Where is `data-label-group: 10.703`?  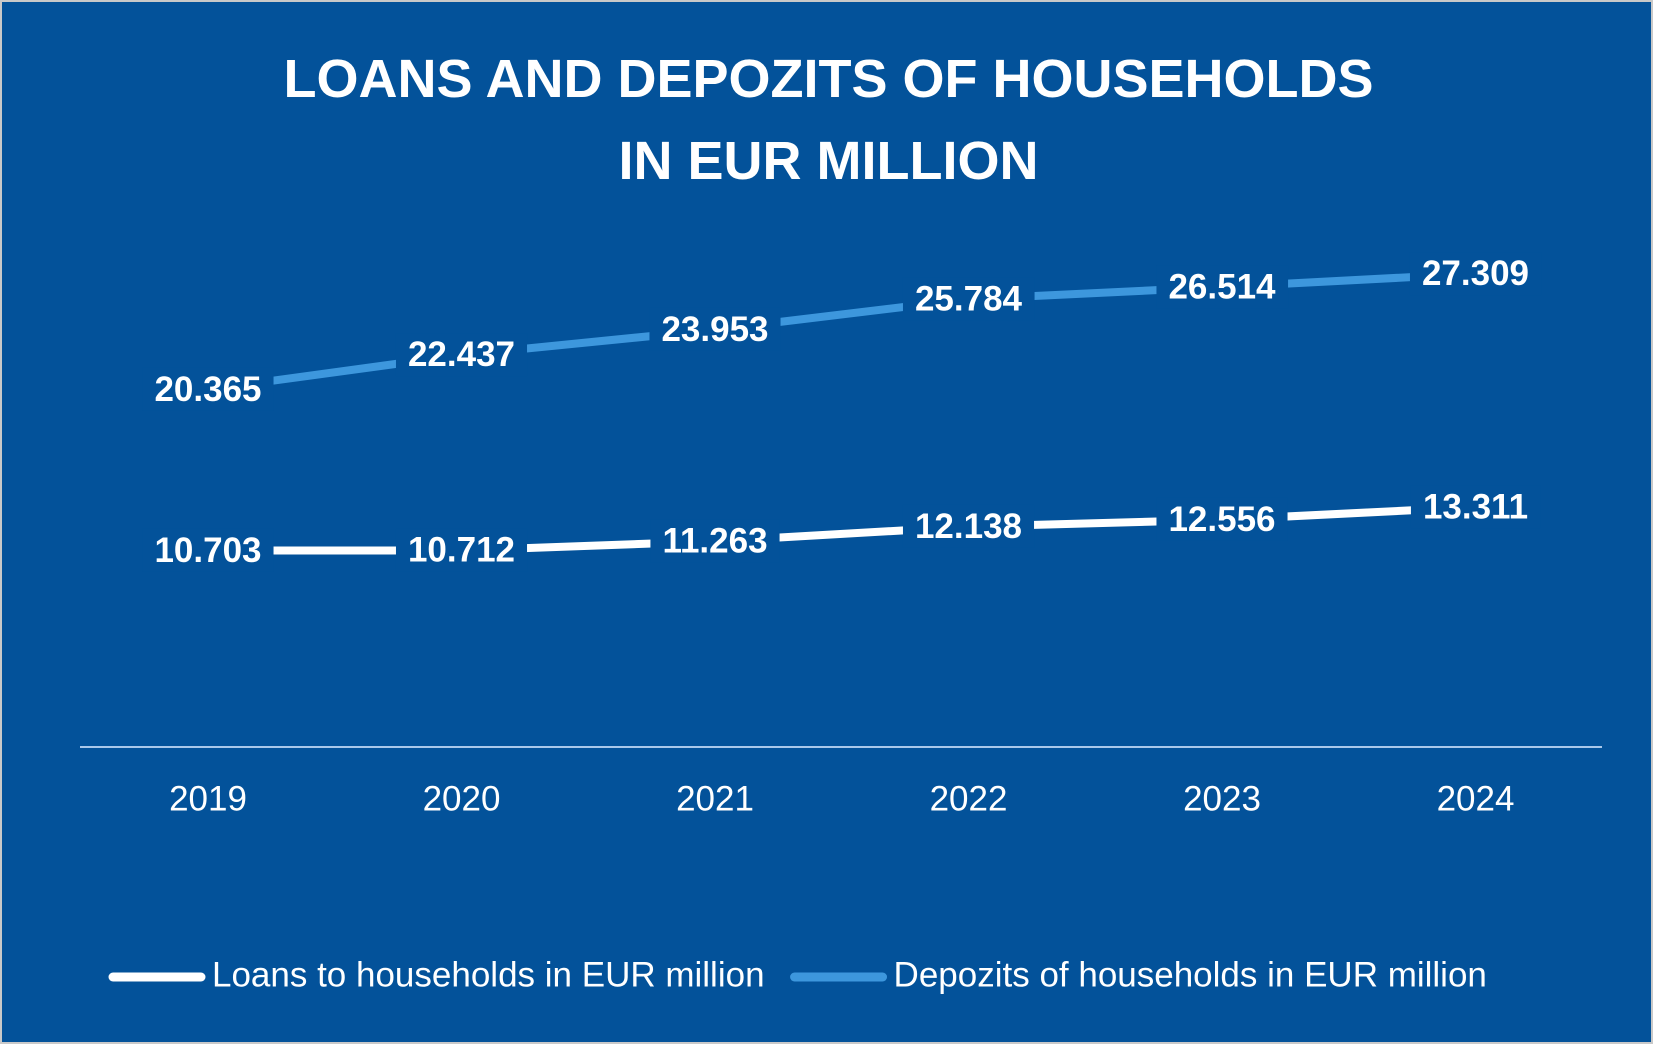 data-label-group: 10.703 is located at coordinates (208, 550).